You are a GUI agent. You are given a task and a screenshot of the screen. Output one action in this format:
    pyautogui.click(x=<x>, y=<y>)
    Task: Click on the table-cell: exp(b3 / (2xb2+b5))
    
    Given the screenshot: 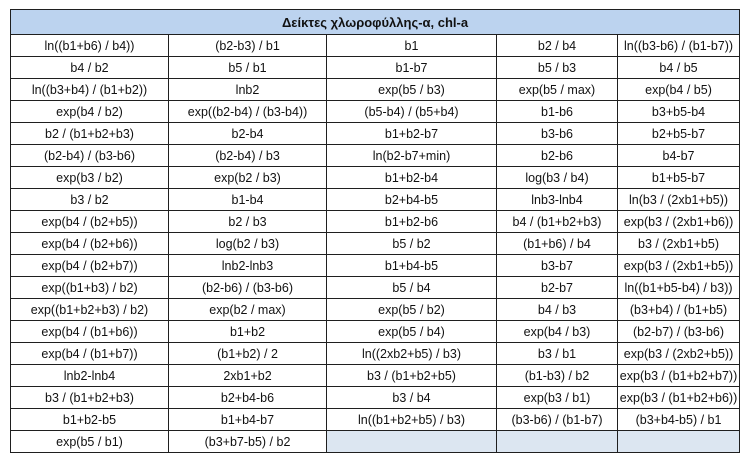 What is the action you would take?
    pyautogui.click(x=678, y=353)
    